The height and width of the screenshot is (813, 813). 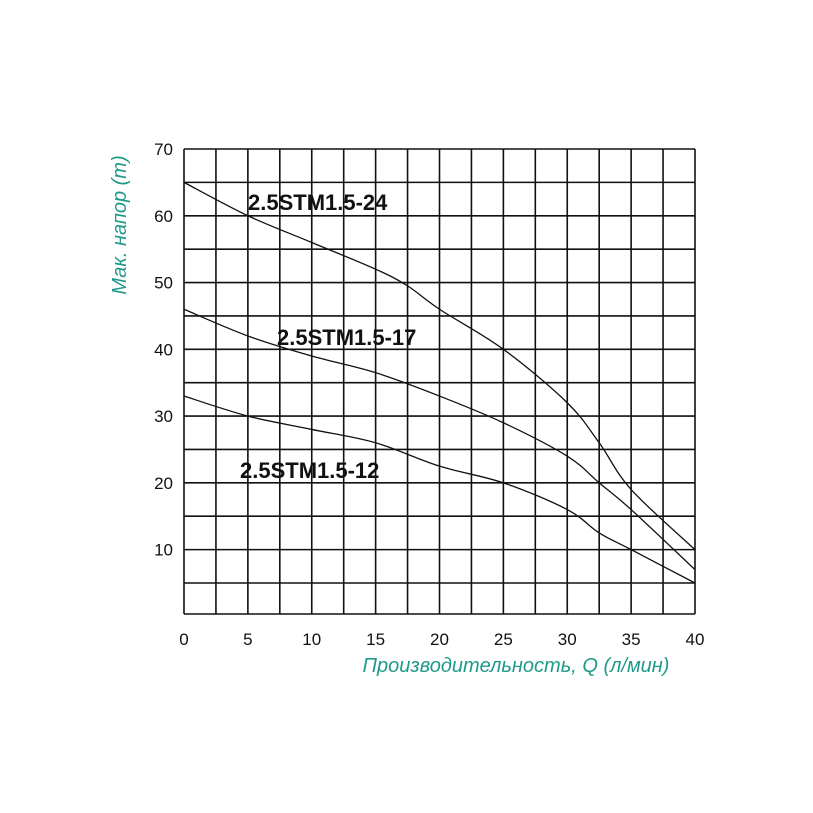 I want to click on series-label-2.5STM1.5-24: 2.5STM1.5-24, so click(x=318, y=202).